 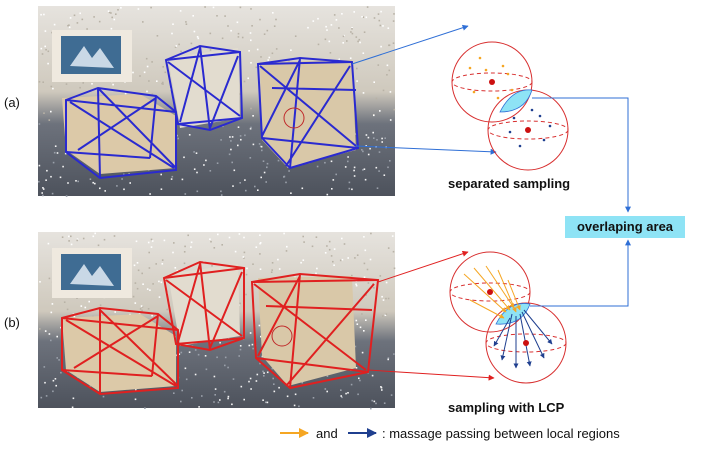 I want to click on bounding-box-overlays-a, so click(x=212, y=112).